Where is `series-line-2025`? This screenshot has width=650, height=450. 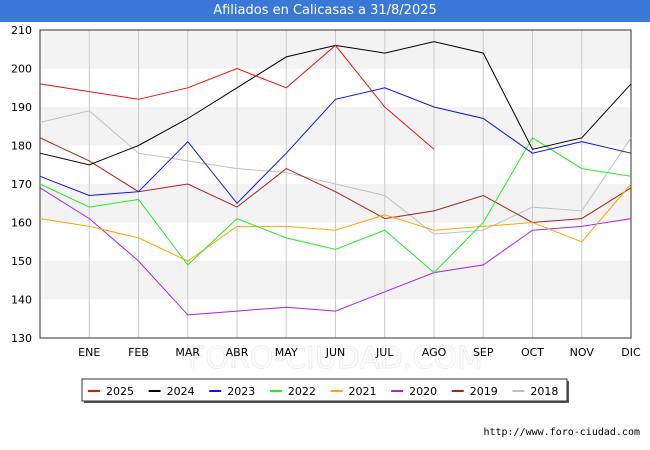
series-line-2025 is located at coordinates (237, 97).